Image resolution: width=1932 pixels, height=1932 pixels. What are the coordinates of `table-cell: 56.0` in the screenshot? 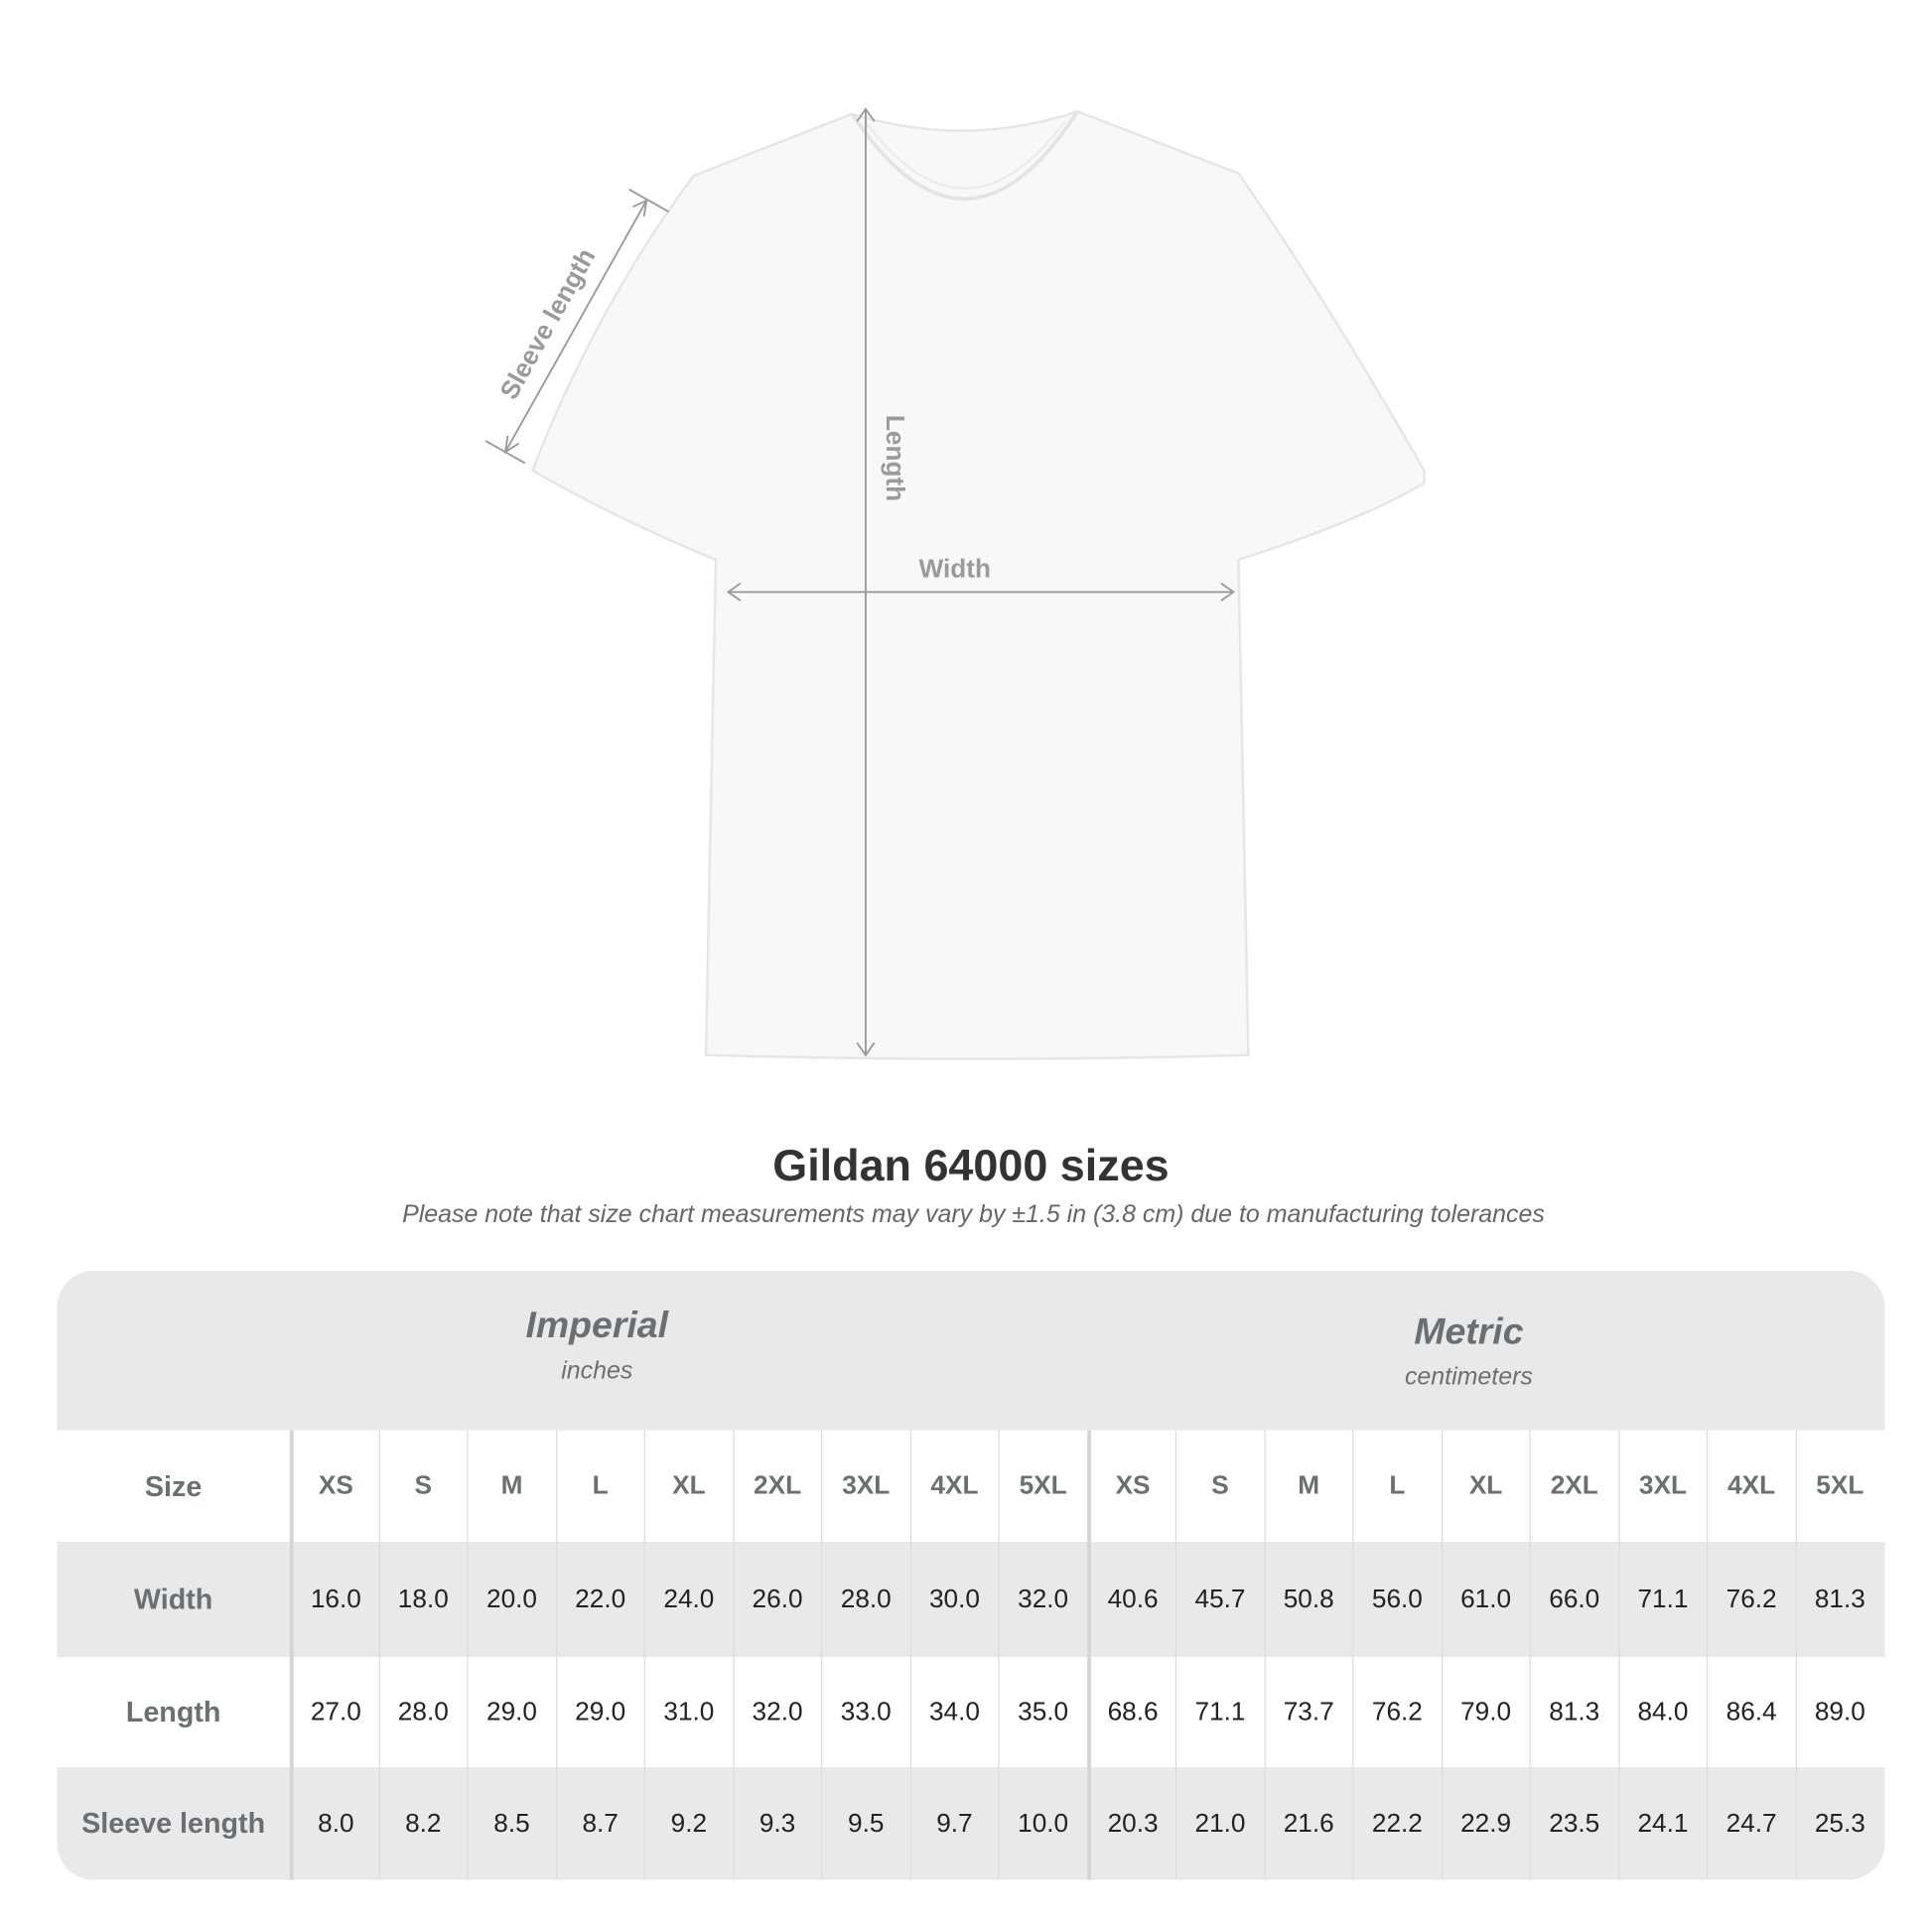 It's located at (1396, 1600).